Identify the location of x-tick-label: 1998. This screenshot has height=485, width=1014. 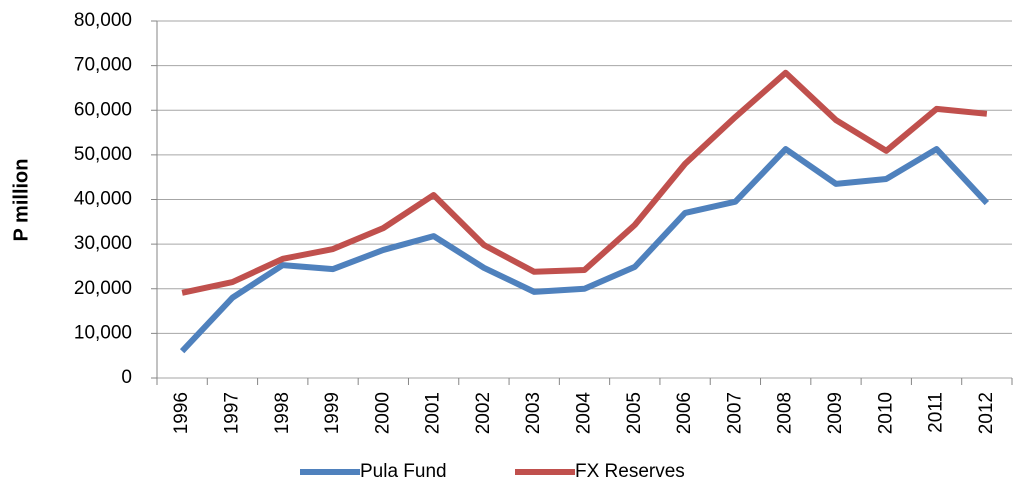
(282, 413).